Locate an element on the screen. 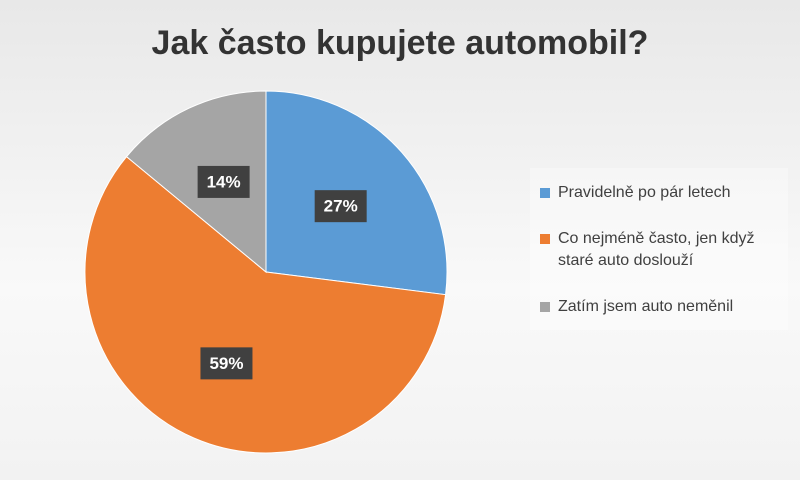 The width and height of the screenshot is (800, 480). pie-slice is located at coordinates (196, 182).